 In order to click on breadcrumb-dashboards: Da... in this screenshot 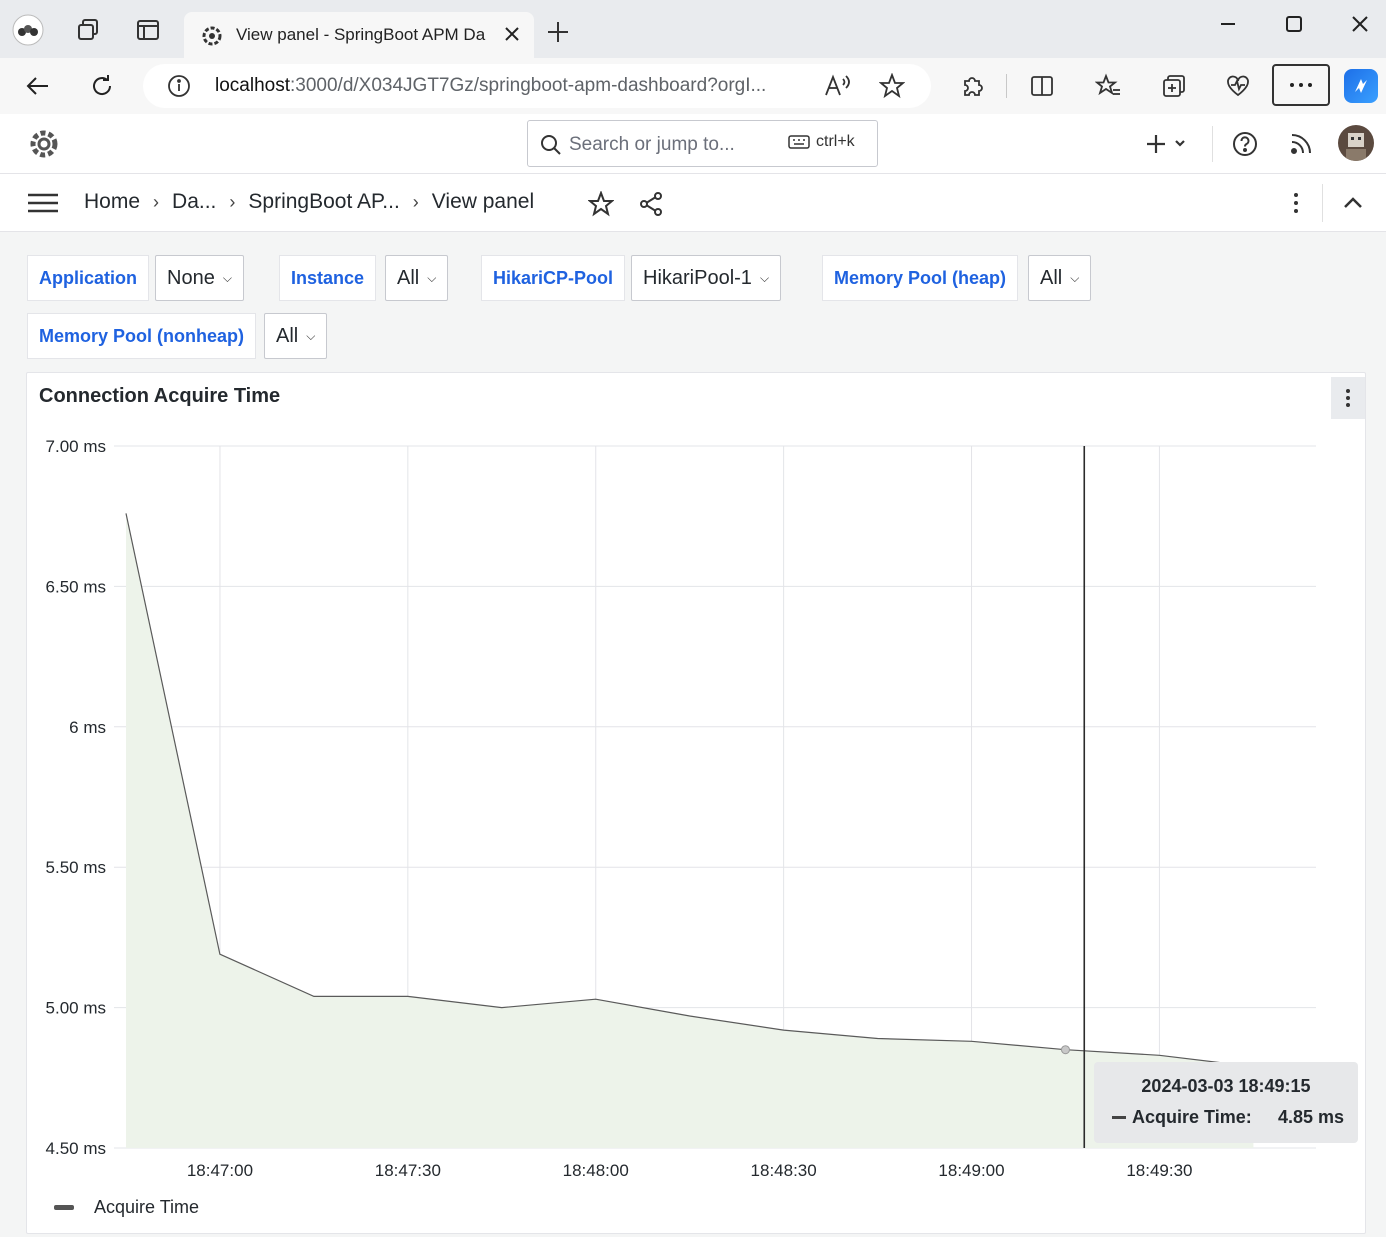, I will do `click(194, 201)`.